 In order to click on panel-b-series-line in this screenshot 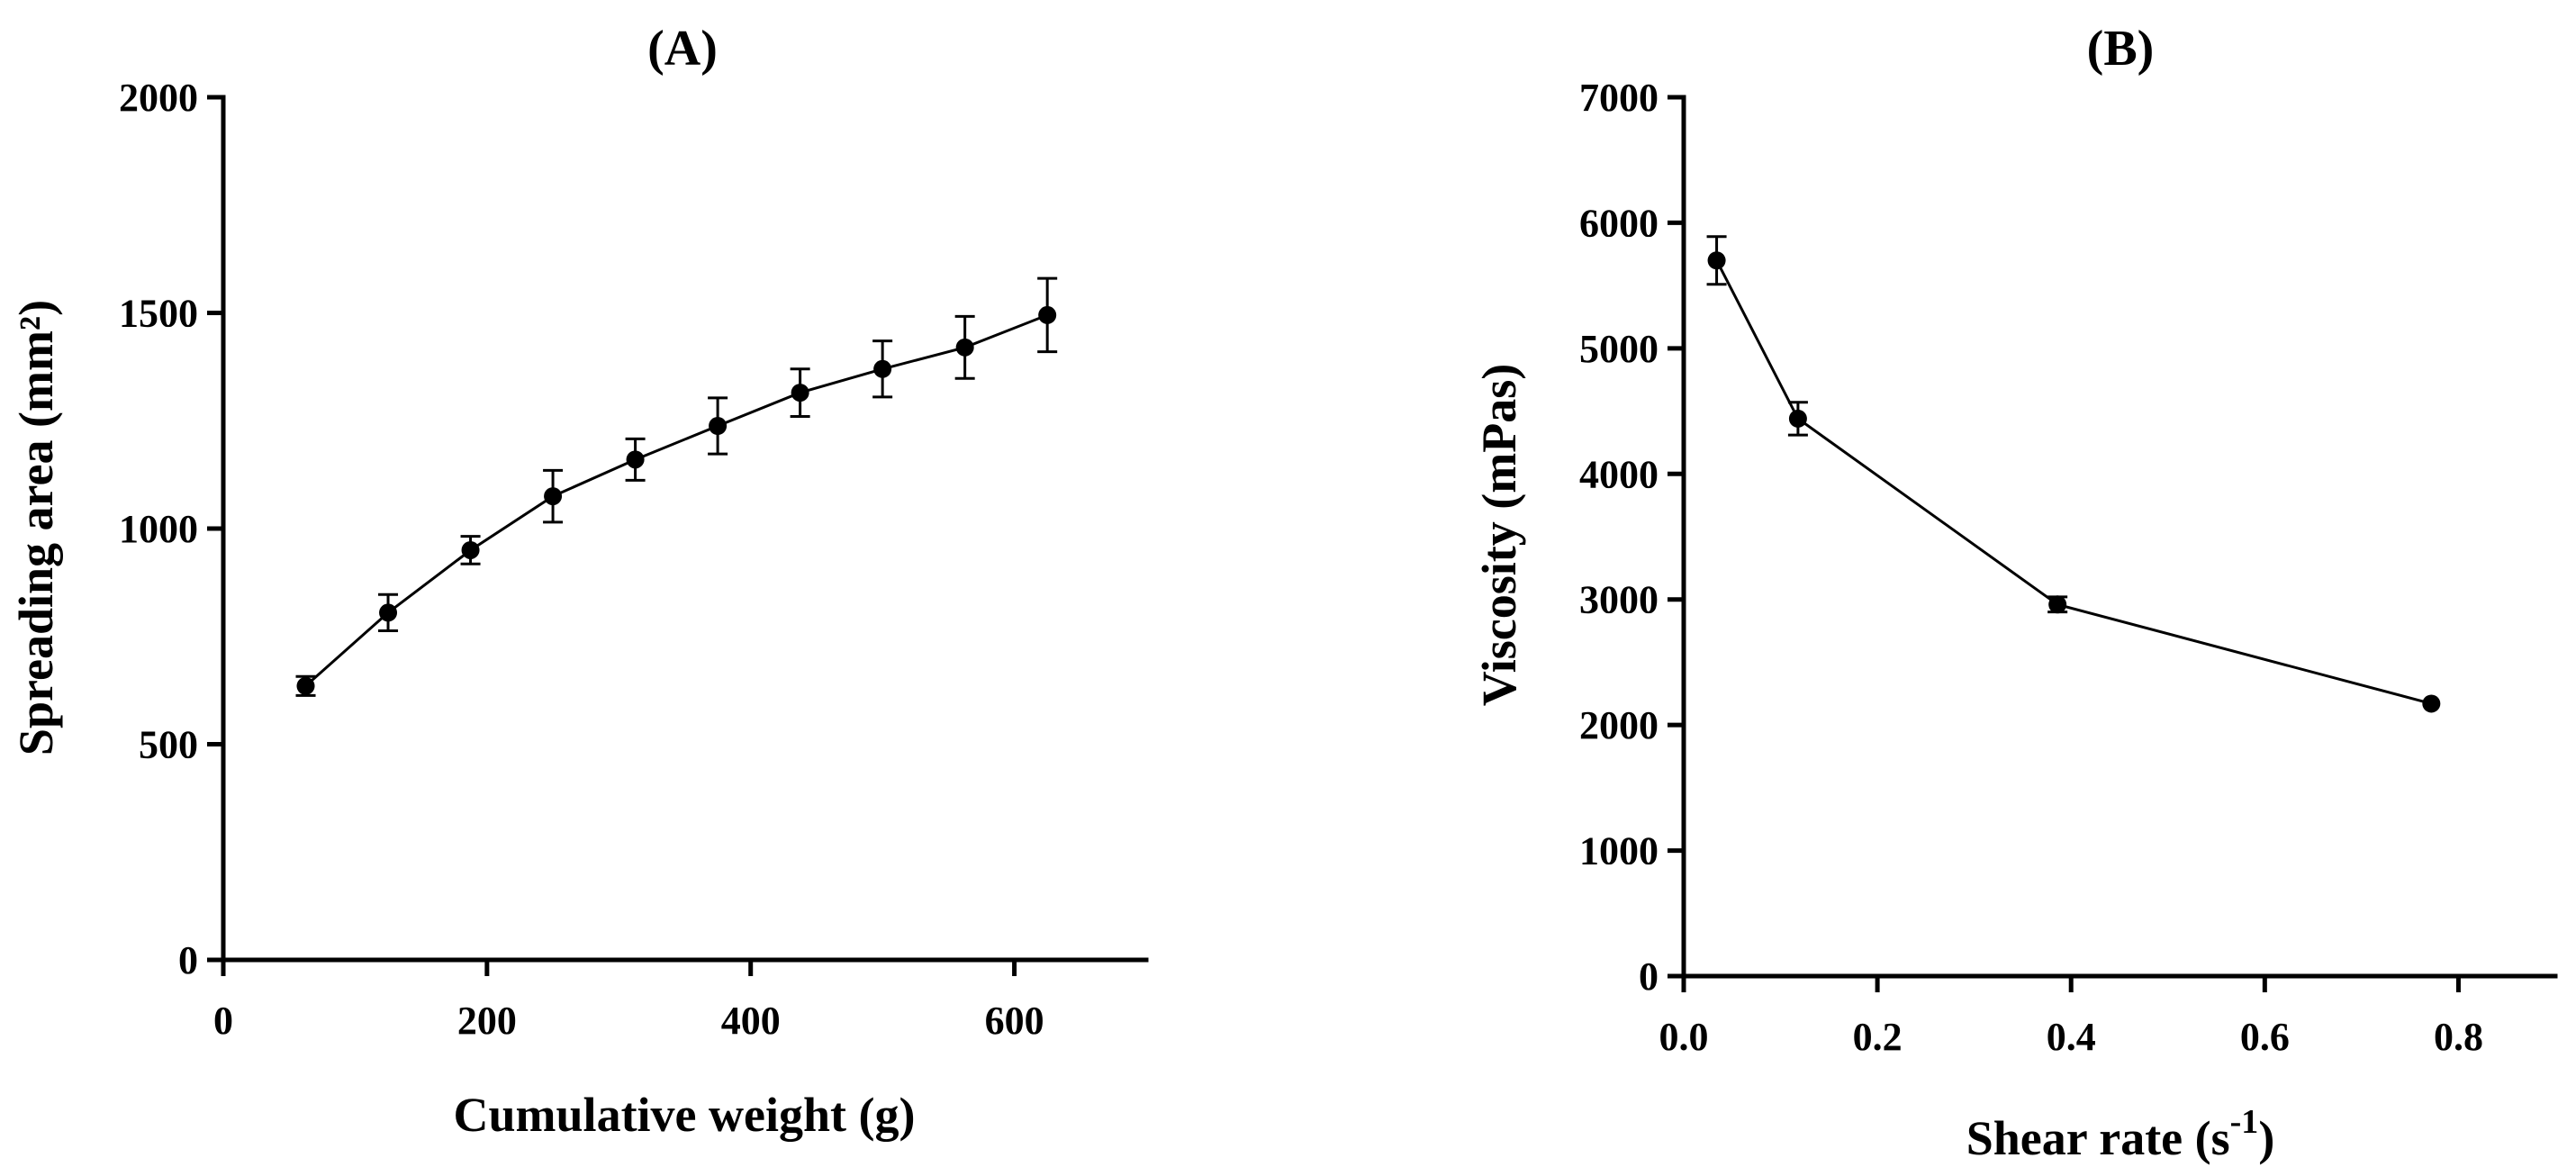, I will do `click(2073, 482)`.